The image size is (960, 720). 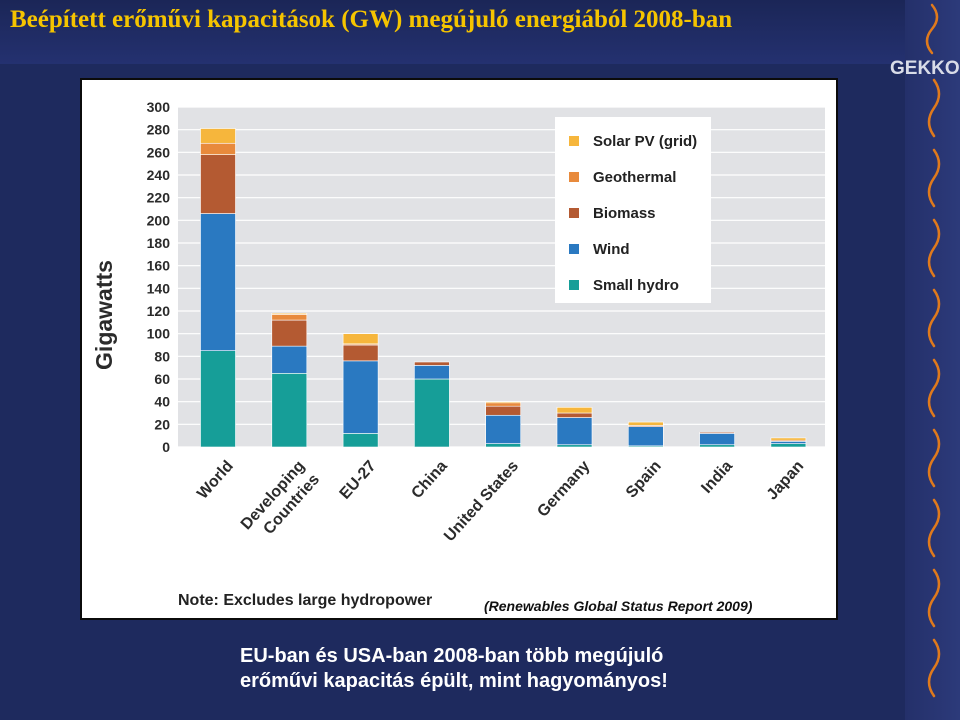 I want to click on x-tick-label-group: China, so click(x=429, y=480).